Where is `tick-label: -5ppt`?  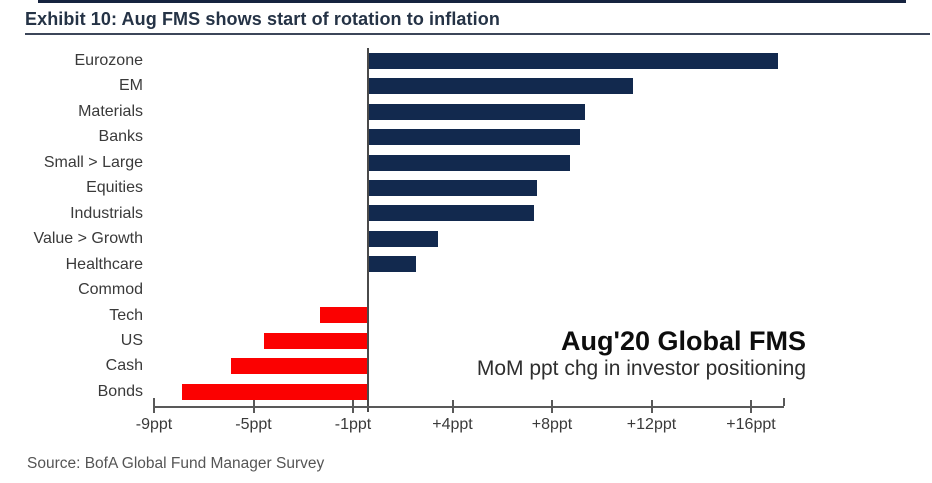 tick-label: -5ppt is located at coordinates (253, 424).